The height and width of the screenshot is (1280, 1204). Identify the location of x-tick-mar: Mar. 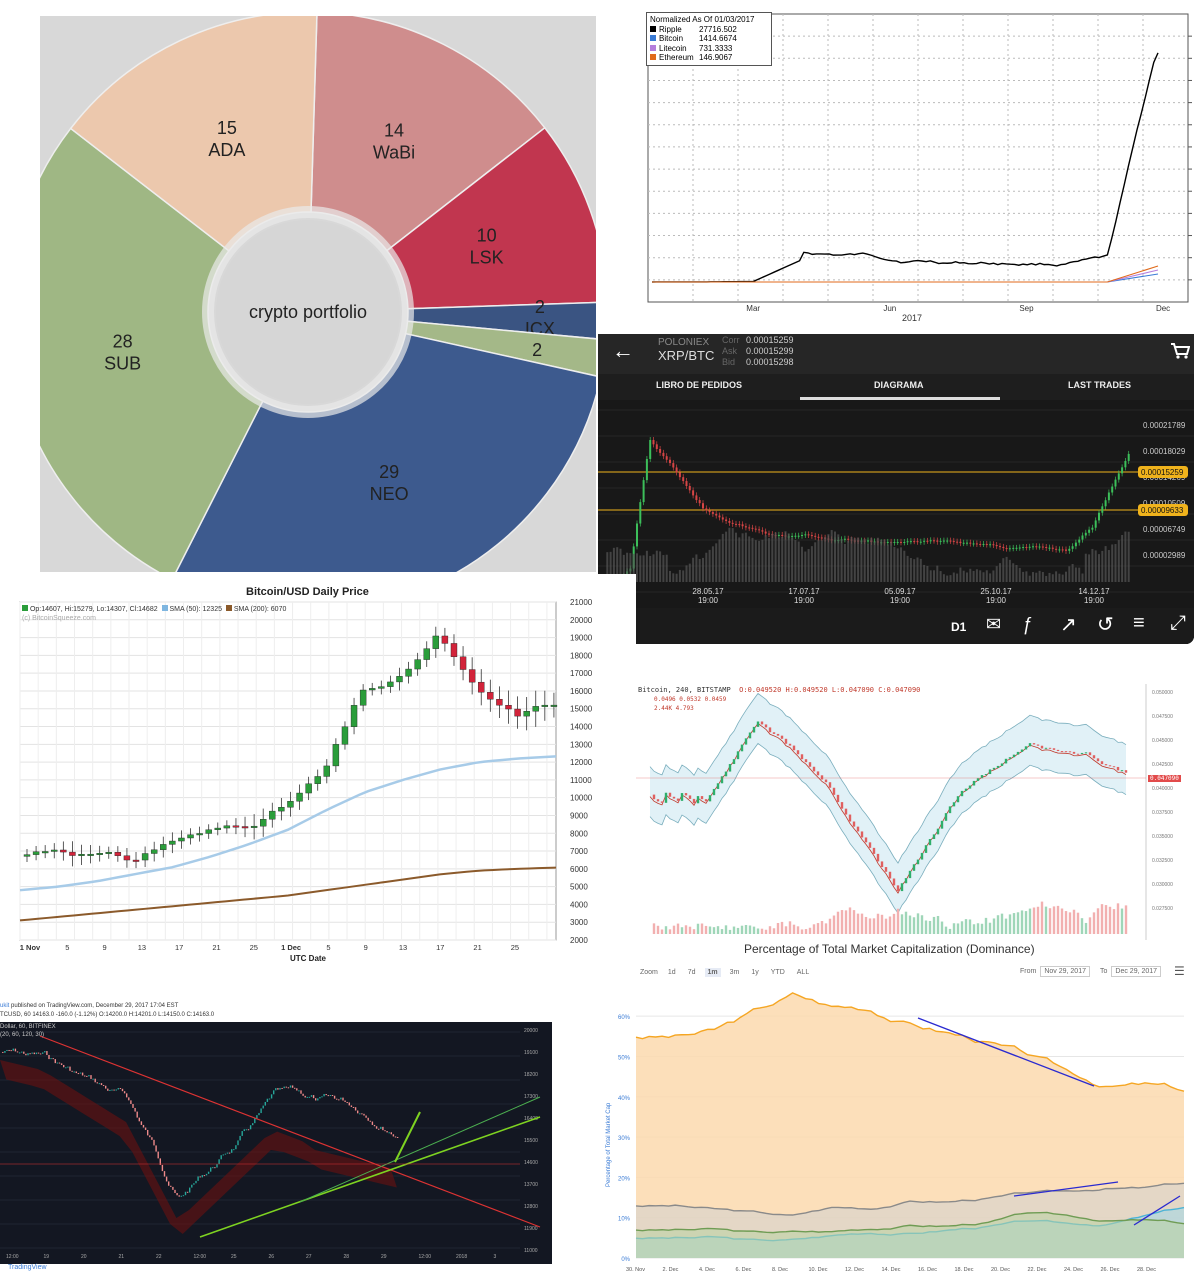
(753, 308).